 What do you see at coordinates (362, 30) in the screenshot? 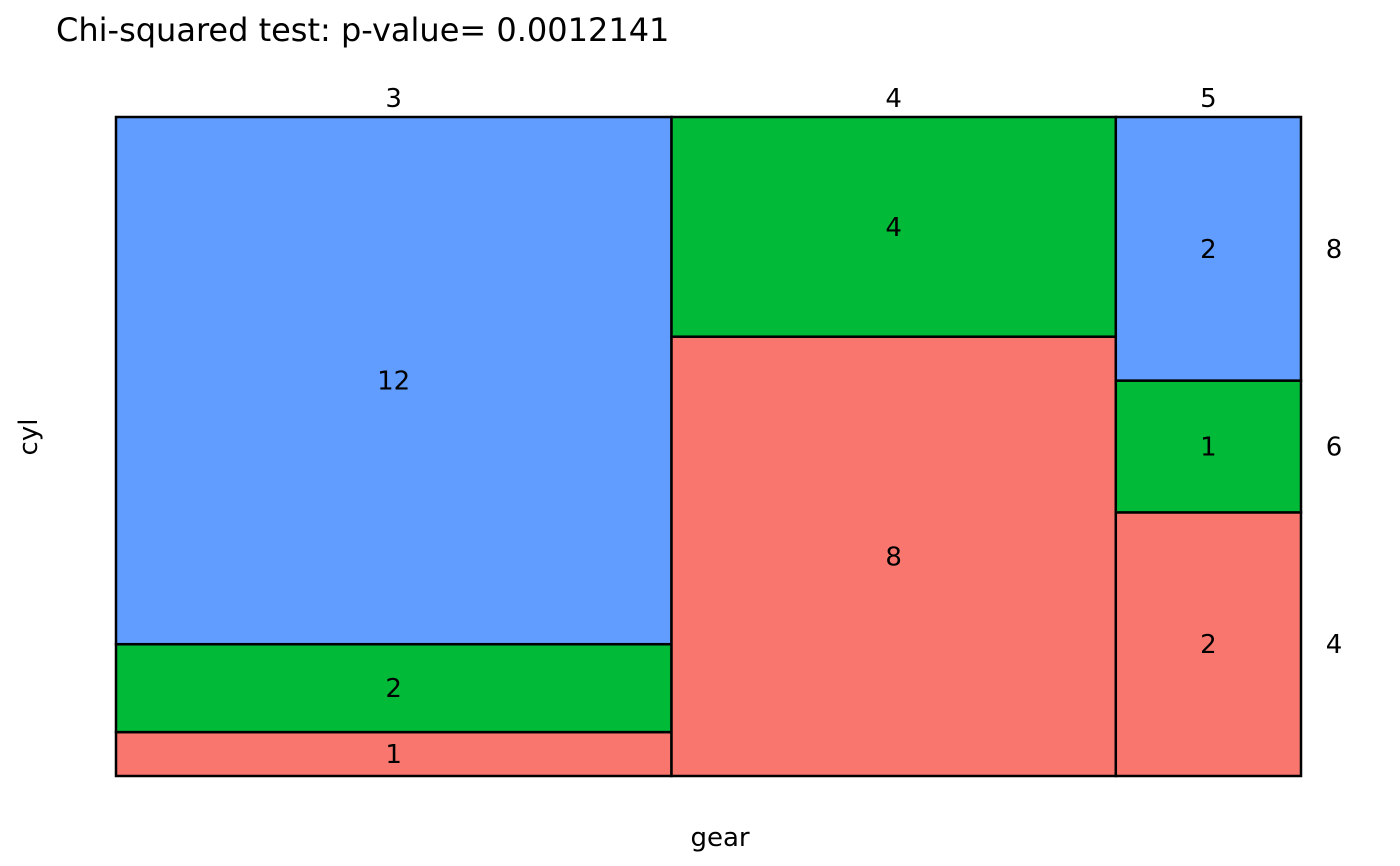
I see `chart-title: Chi-squared test: p-value= 0.0012141` at bounding box center [362, 30].